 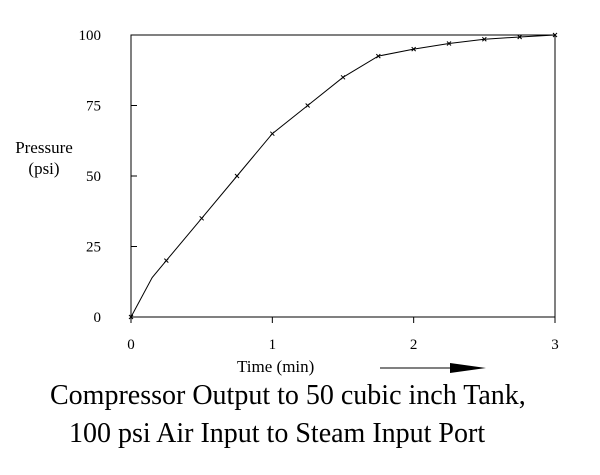 What do you see at coordinates (108, 177) in the screenshot?
I see `y-axis-ticks: 0 25 50 75 100` at bounding box center [108, 177].